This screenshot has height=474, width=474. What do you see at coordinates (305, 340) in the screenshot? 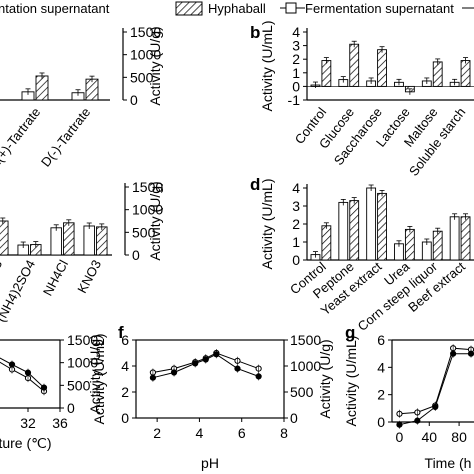
I see `y2-tick-label: 1500` at bounding box center [305, 340].